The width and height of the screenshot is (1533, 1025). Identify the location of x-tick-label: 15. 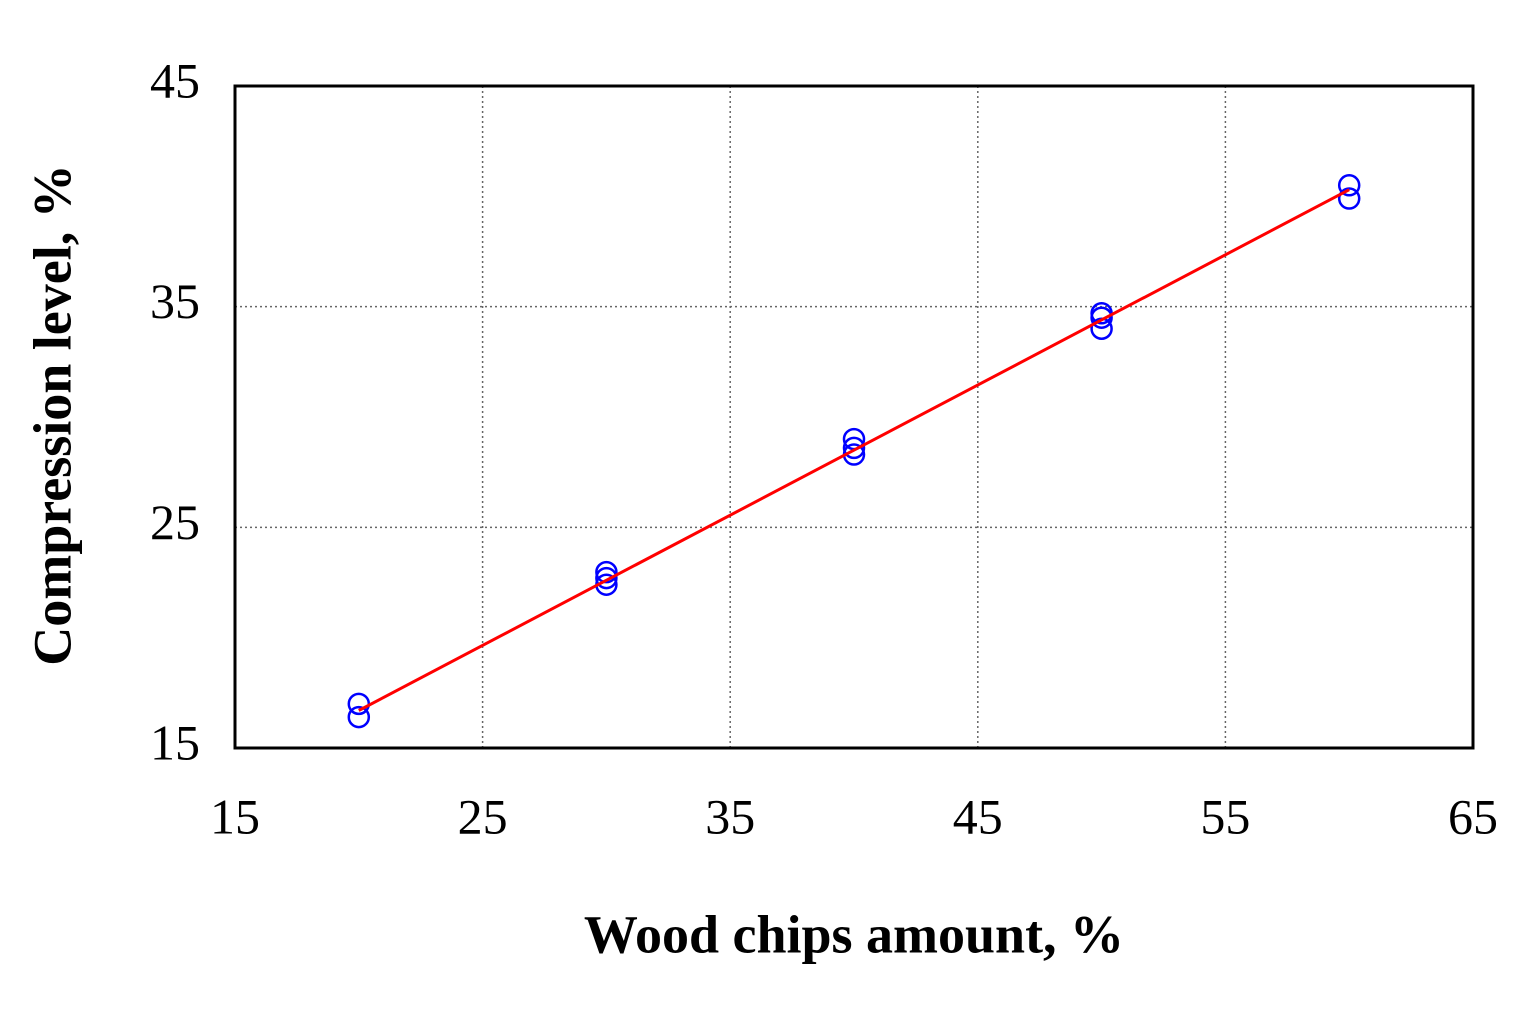
(235, 816).